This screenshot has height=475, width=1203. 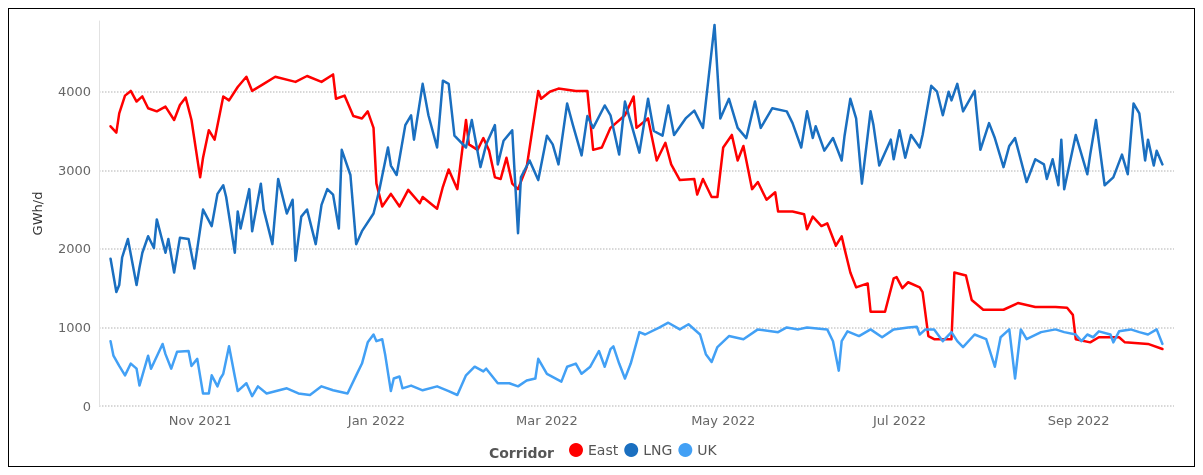 I want to click on x-tick-label: Jul 2022, so click(x=899, y=420).